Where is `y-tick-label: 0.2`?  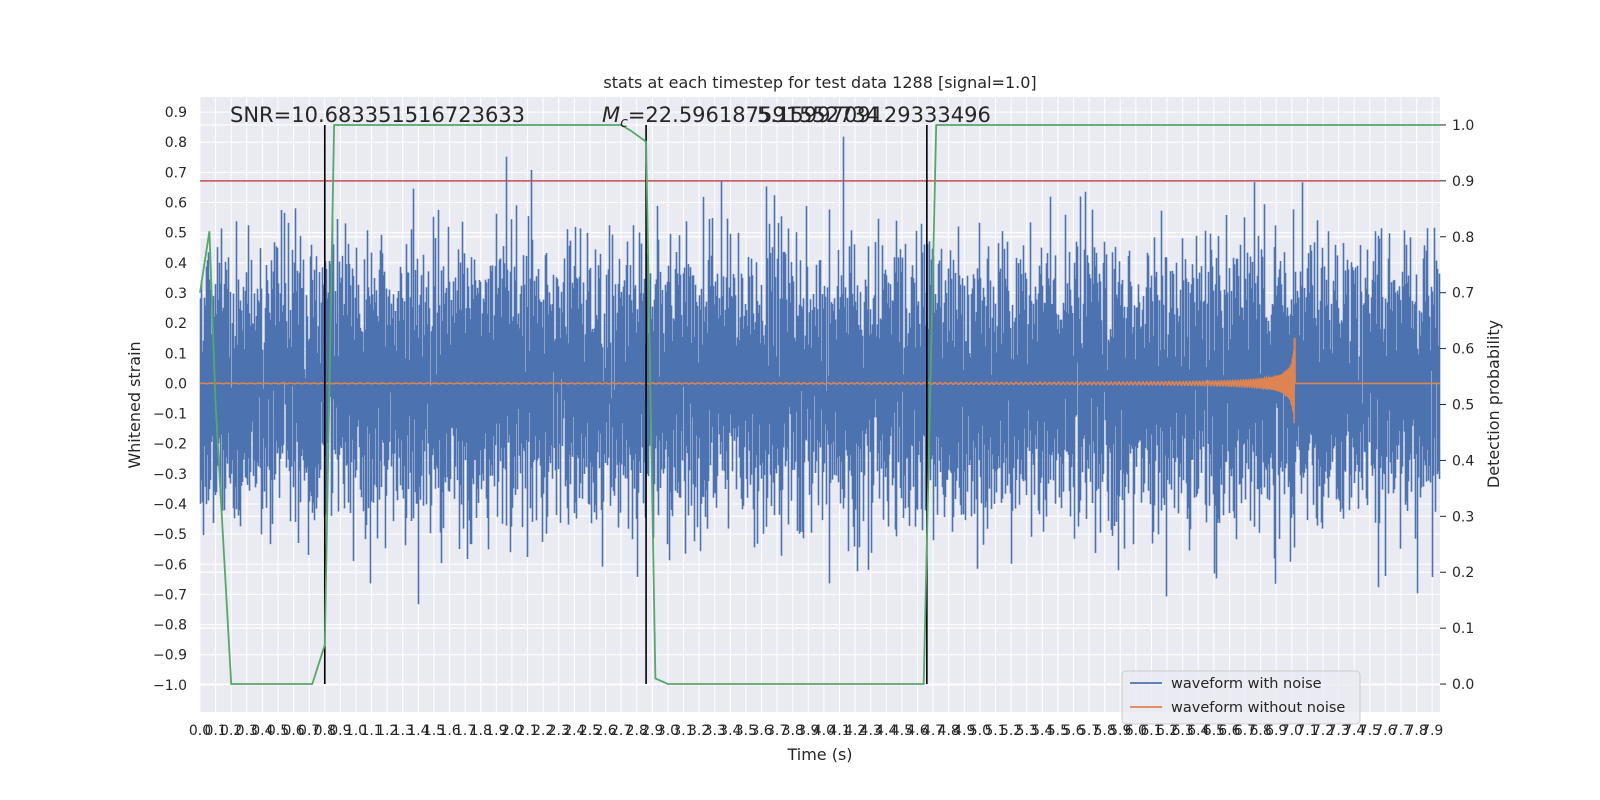
y-tick-label: 0.2 is located at coordinates (176, 324).